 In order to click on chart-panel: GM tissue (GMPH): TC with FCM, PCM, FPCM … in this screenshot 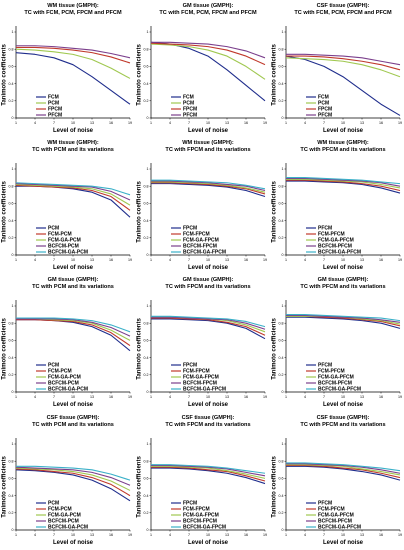, I will do `click(202, 68)`.